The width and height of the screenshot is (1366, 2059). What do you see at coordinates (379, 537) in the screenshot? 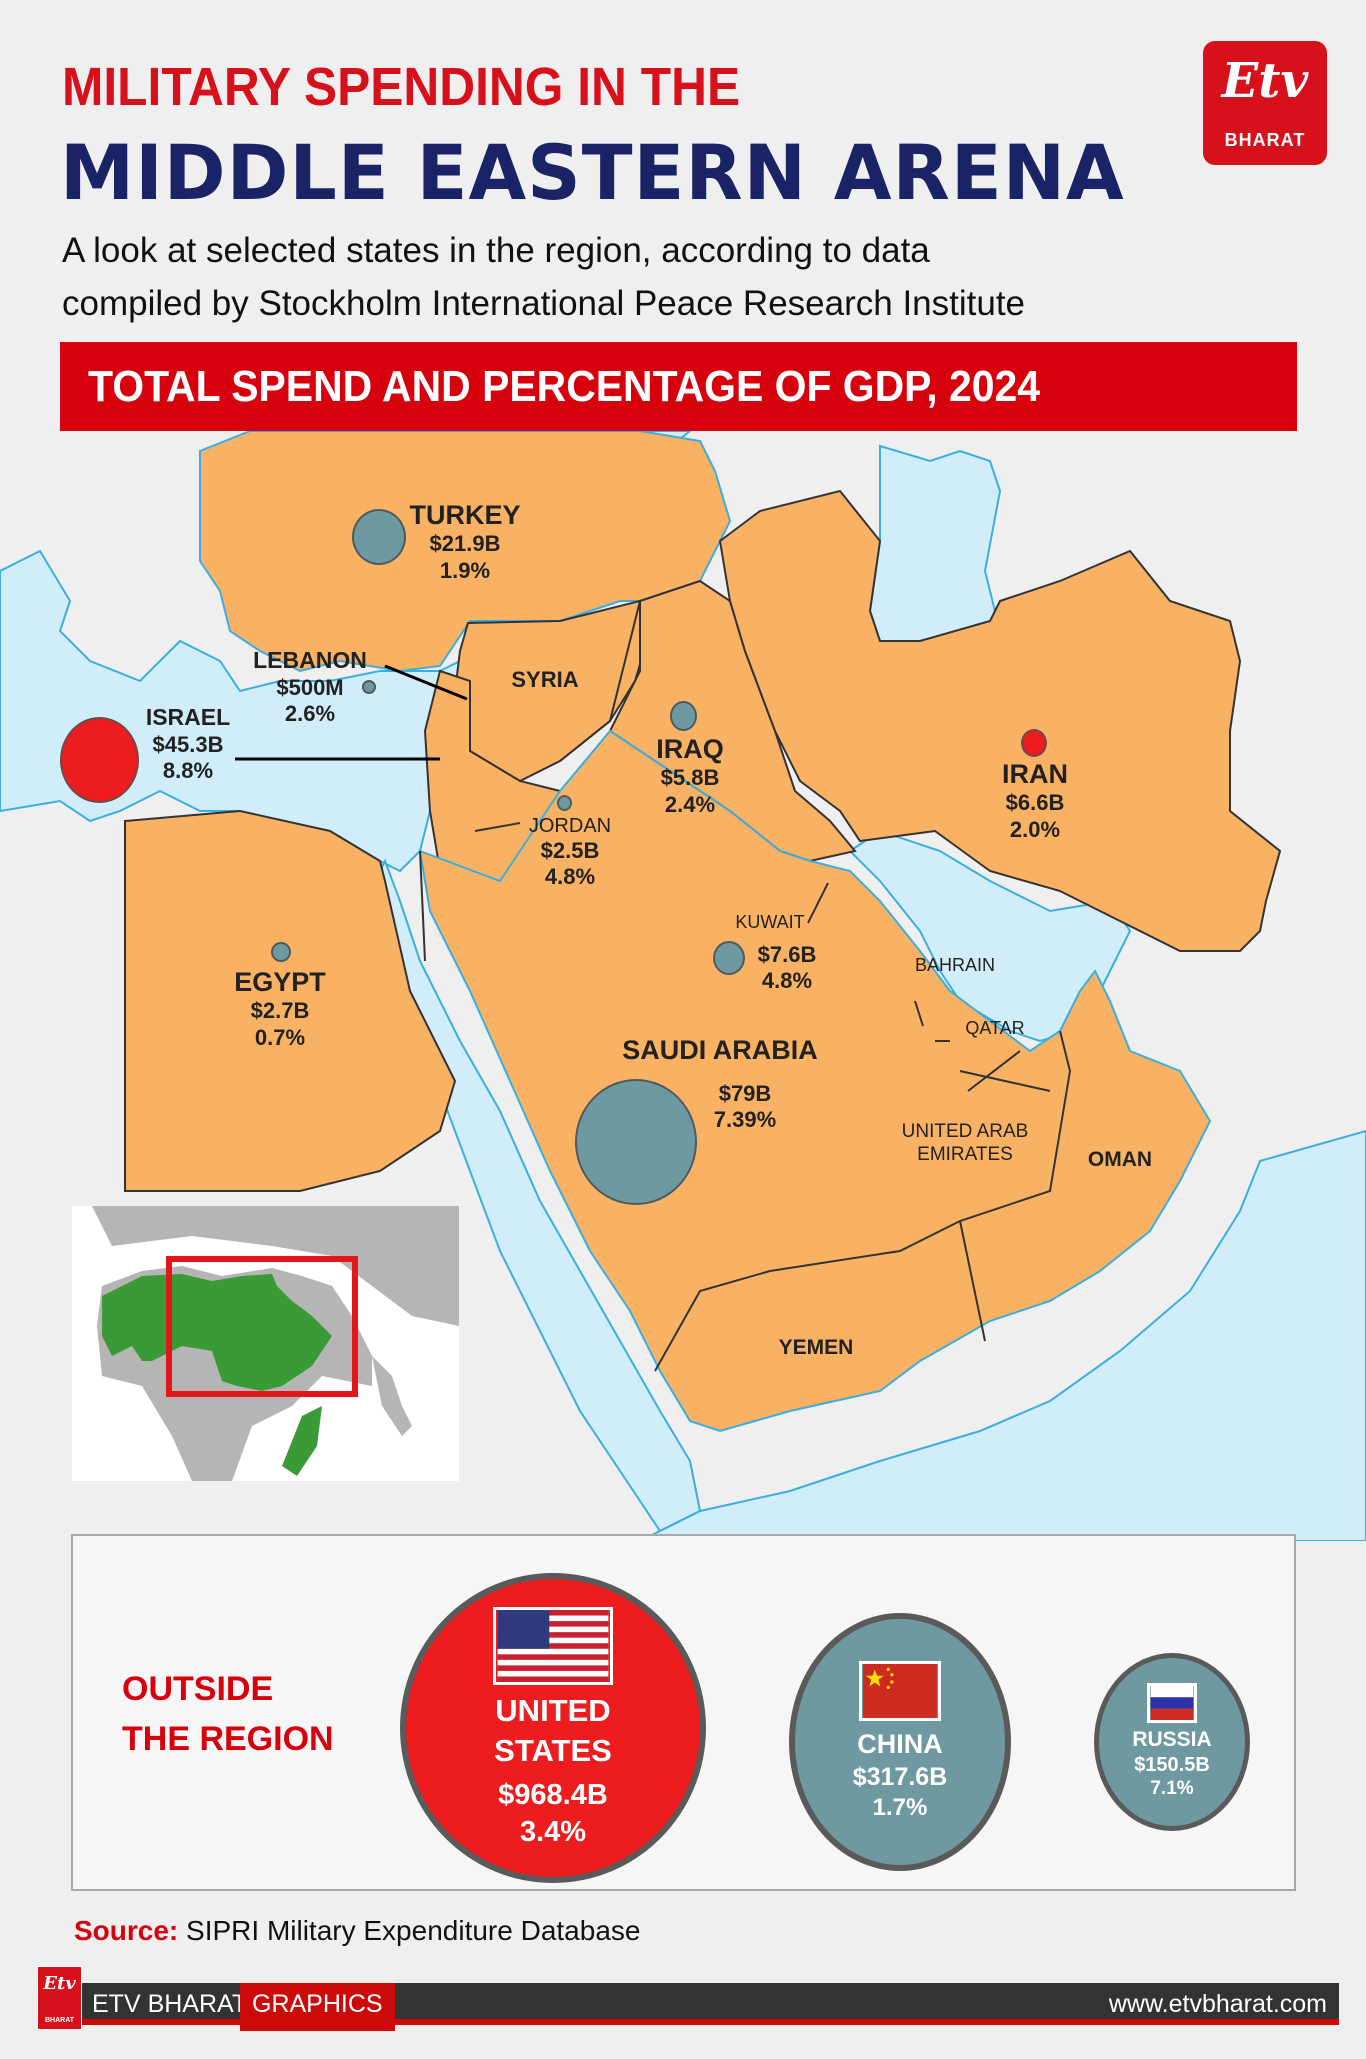
I see `turkey-bubble` at bounding box center [379, 537].